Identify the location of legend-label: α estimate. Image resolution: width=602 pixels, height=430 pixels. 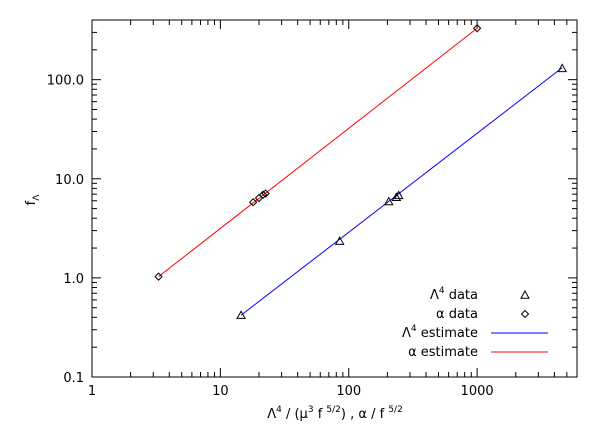
(443, 352).